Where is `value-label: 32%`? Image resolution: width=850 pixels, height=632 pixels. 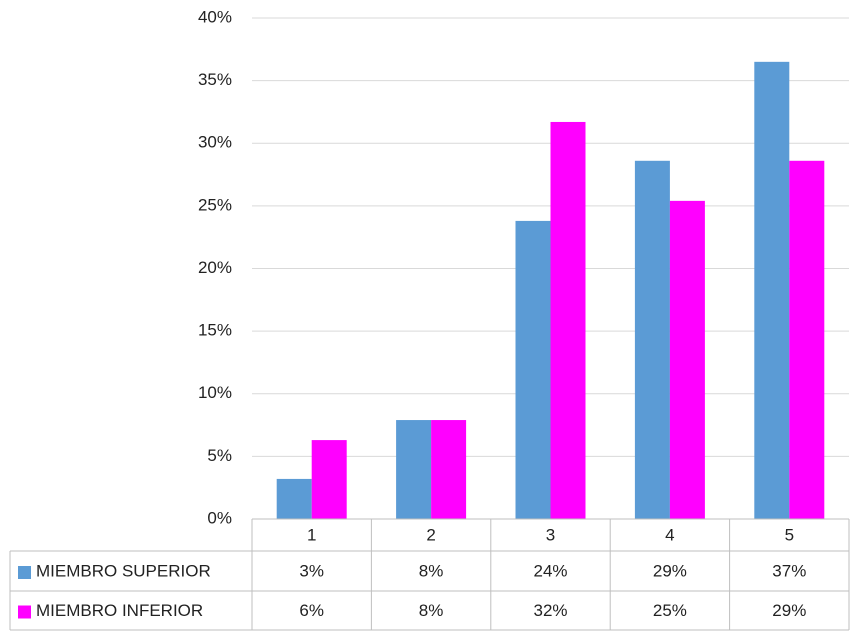
value-label: 32% is located at coordinates (550, 610).